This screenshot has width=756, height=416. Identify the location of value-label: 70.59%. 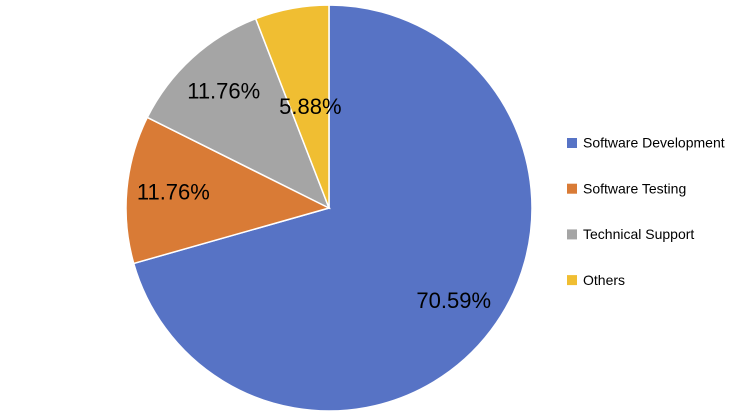
(453, 300).